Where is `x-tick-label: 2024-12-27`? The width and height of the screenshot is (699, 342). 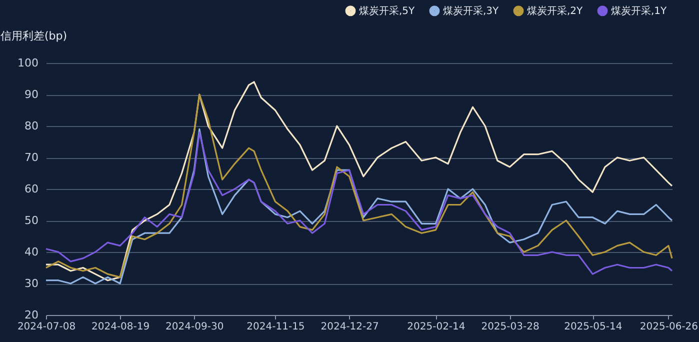 x-tick-label: 2024-12-27 is located at coordinates (349, 327).